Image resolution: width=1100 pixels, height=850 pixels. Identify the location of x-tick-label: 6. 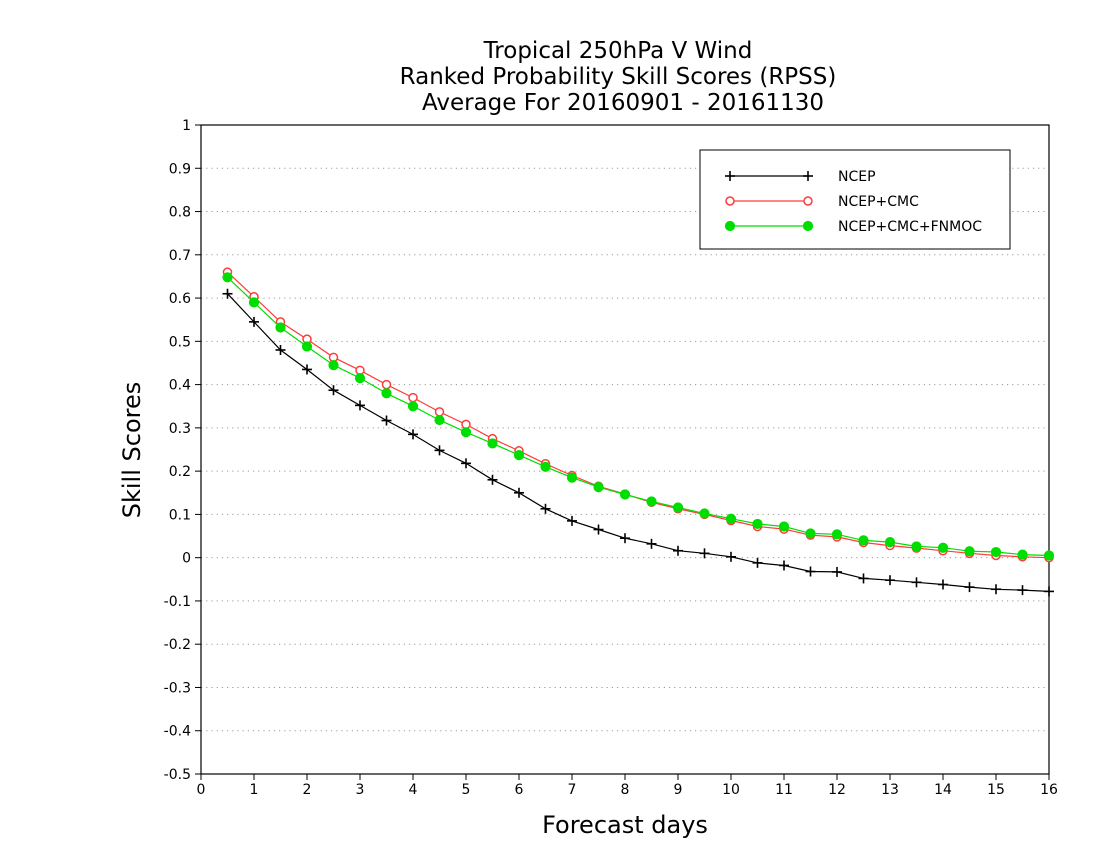
(519, 790).